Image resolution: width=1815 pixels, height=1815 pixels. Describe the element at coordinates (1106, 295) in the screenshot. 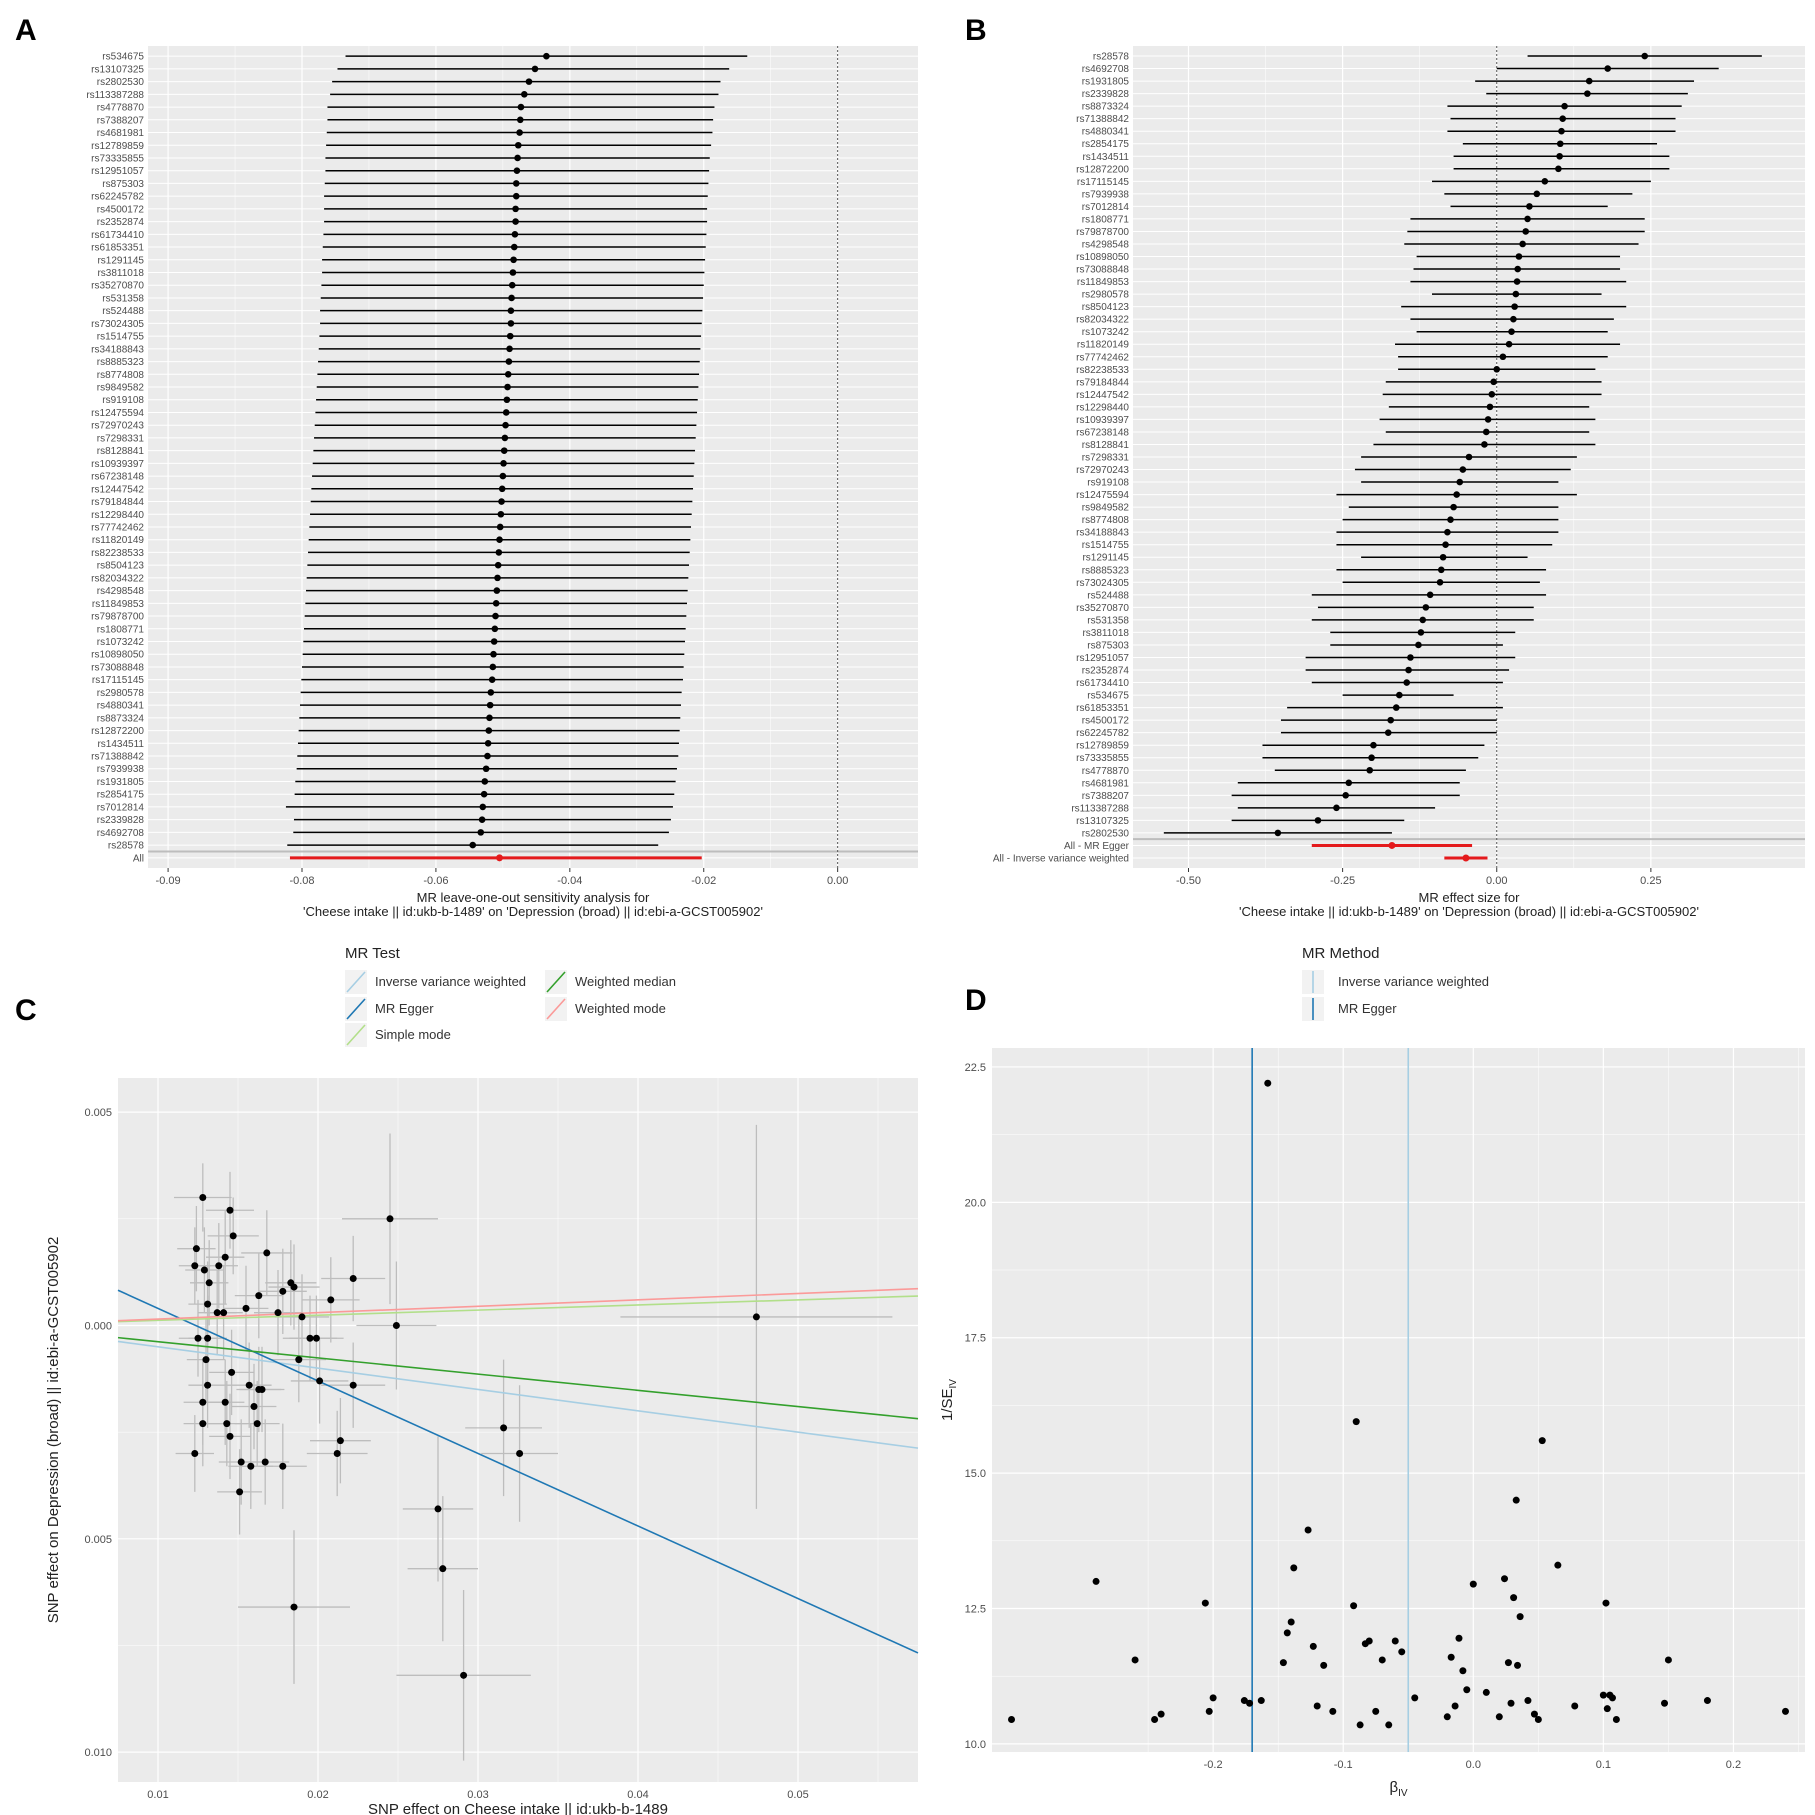

I see `snp-label: rs2980578` at that location.